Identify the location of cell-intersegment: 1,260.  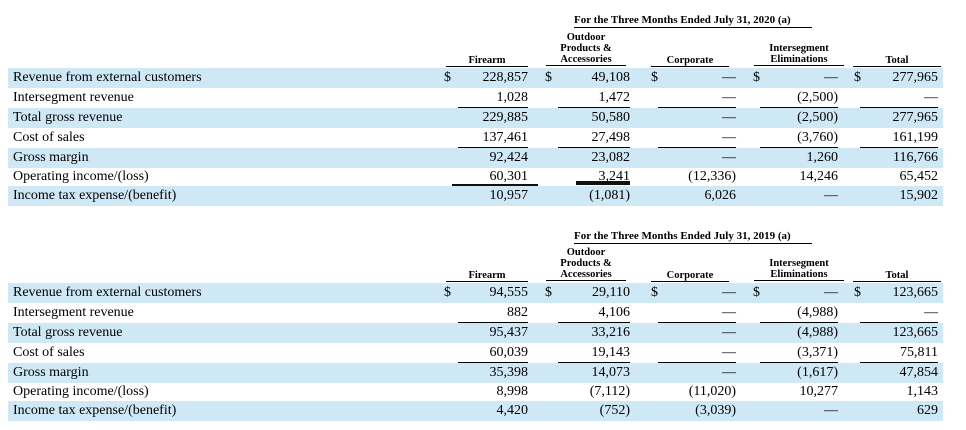
(822, 157).